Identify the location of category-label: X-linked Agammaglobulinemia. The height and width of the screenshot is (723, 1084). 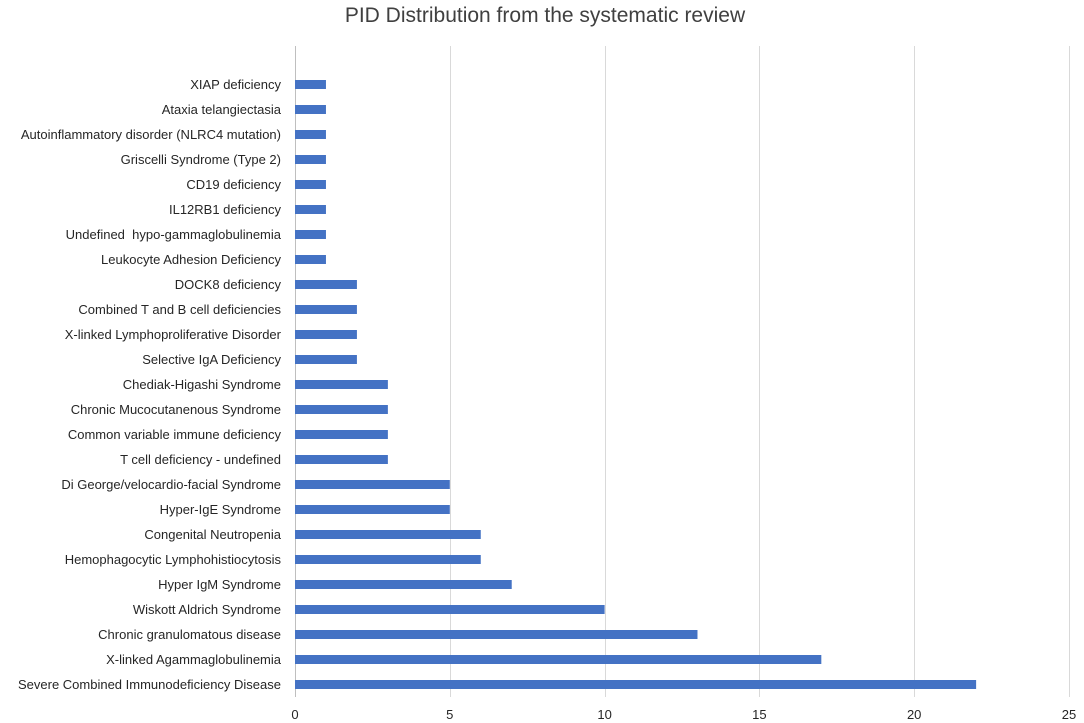
(194, 659).